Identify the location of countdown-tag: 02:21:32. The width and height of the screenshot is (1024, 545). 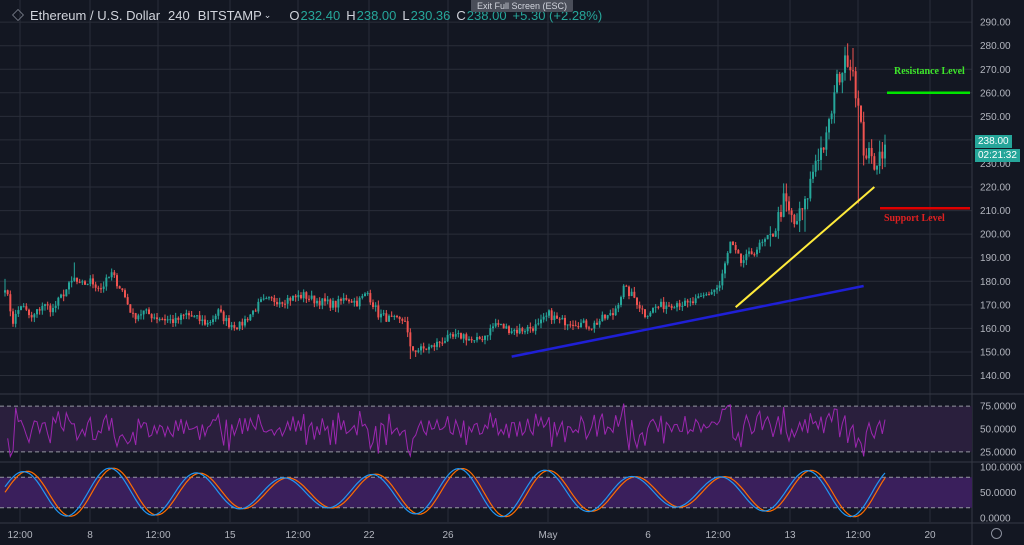
(997, 155).